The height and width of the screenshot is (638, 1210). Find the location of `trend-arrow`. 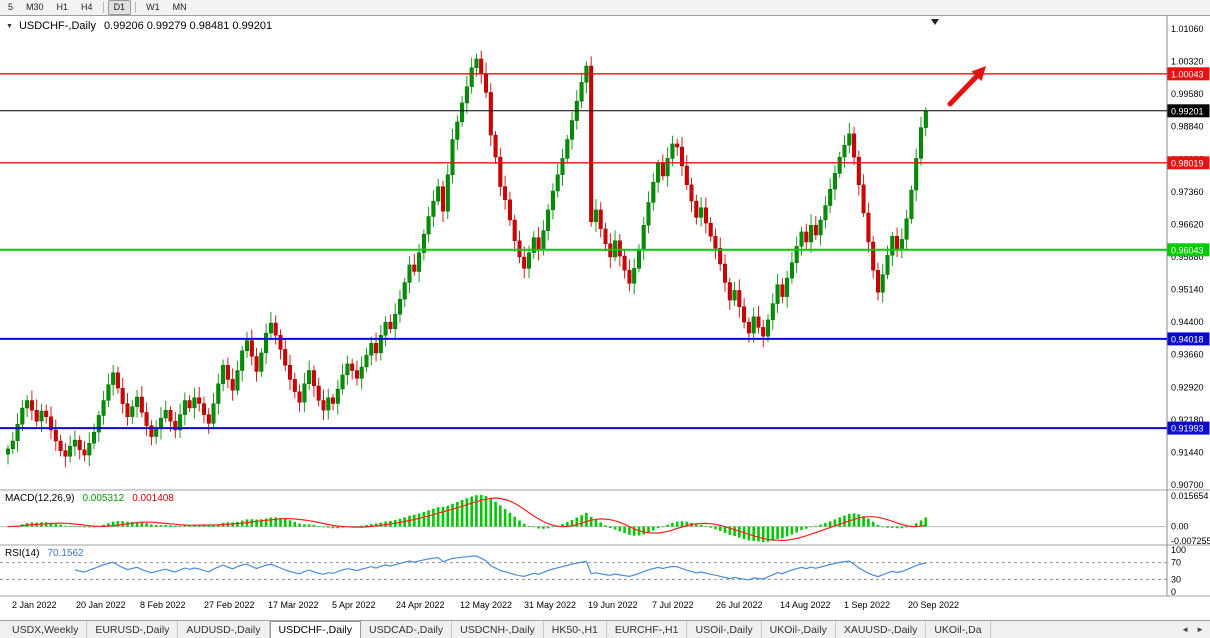

trend-arrow is located at coordinates (966, 86).